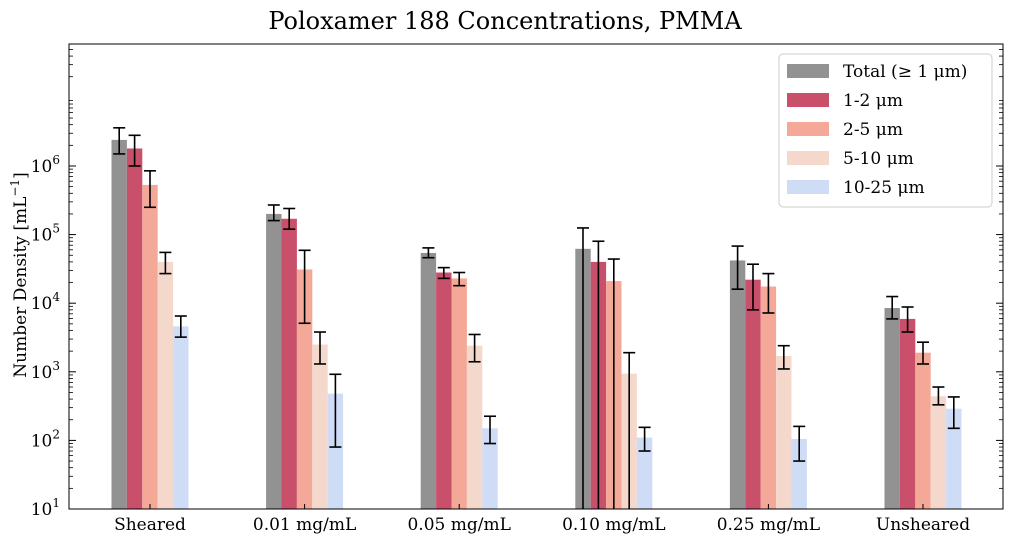  What do you see at coordinates (56, 297) in the screenshot?
I see `y-tick-exponent-3: 4` at bounding box center [56, 297].